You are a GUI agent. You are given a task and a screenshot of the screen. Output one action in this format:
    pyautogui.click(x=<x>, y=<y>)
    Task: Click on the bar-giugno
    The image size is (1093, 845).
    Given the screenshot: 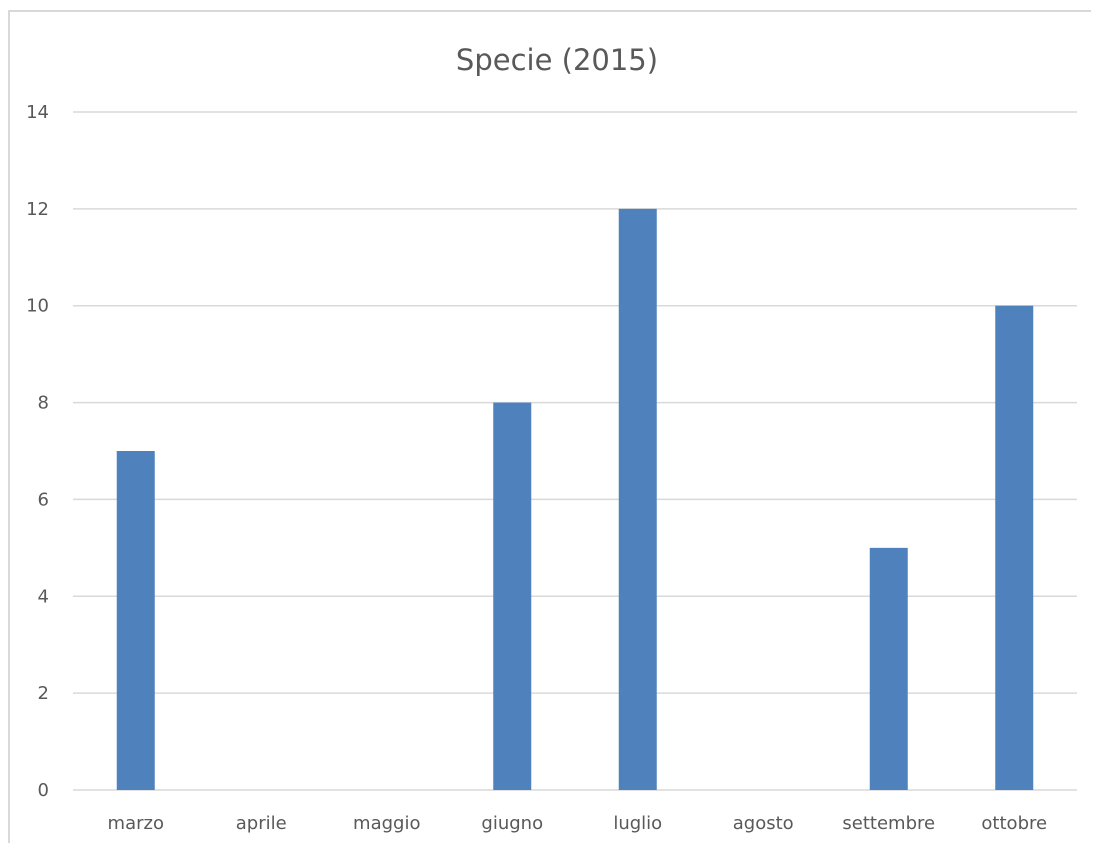 What is the action you would take?
    pyautogui.click(x=512, y=596)
    